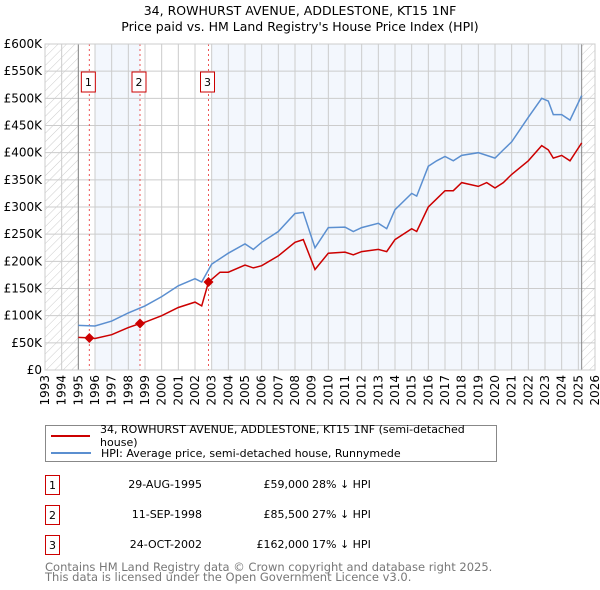 The image size is (600, 590). I want to click on x-tick-label: 1996, so click(95, 390).